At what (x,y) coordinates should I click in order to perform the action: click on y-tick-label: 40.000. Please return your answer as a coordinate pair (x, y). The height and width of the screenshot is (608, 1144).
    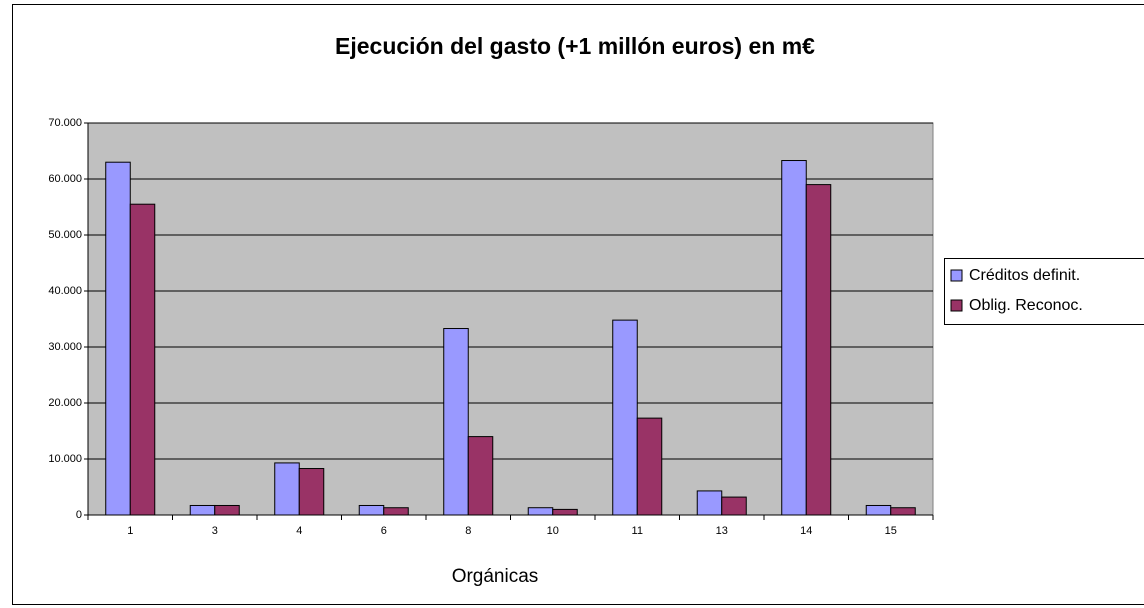
    Looking at the image, I should click on (65, 291).